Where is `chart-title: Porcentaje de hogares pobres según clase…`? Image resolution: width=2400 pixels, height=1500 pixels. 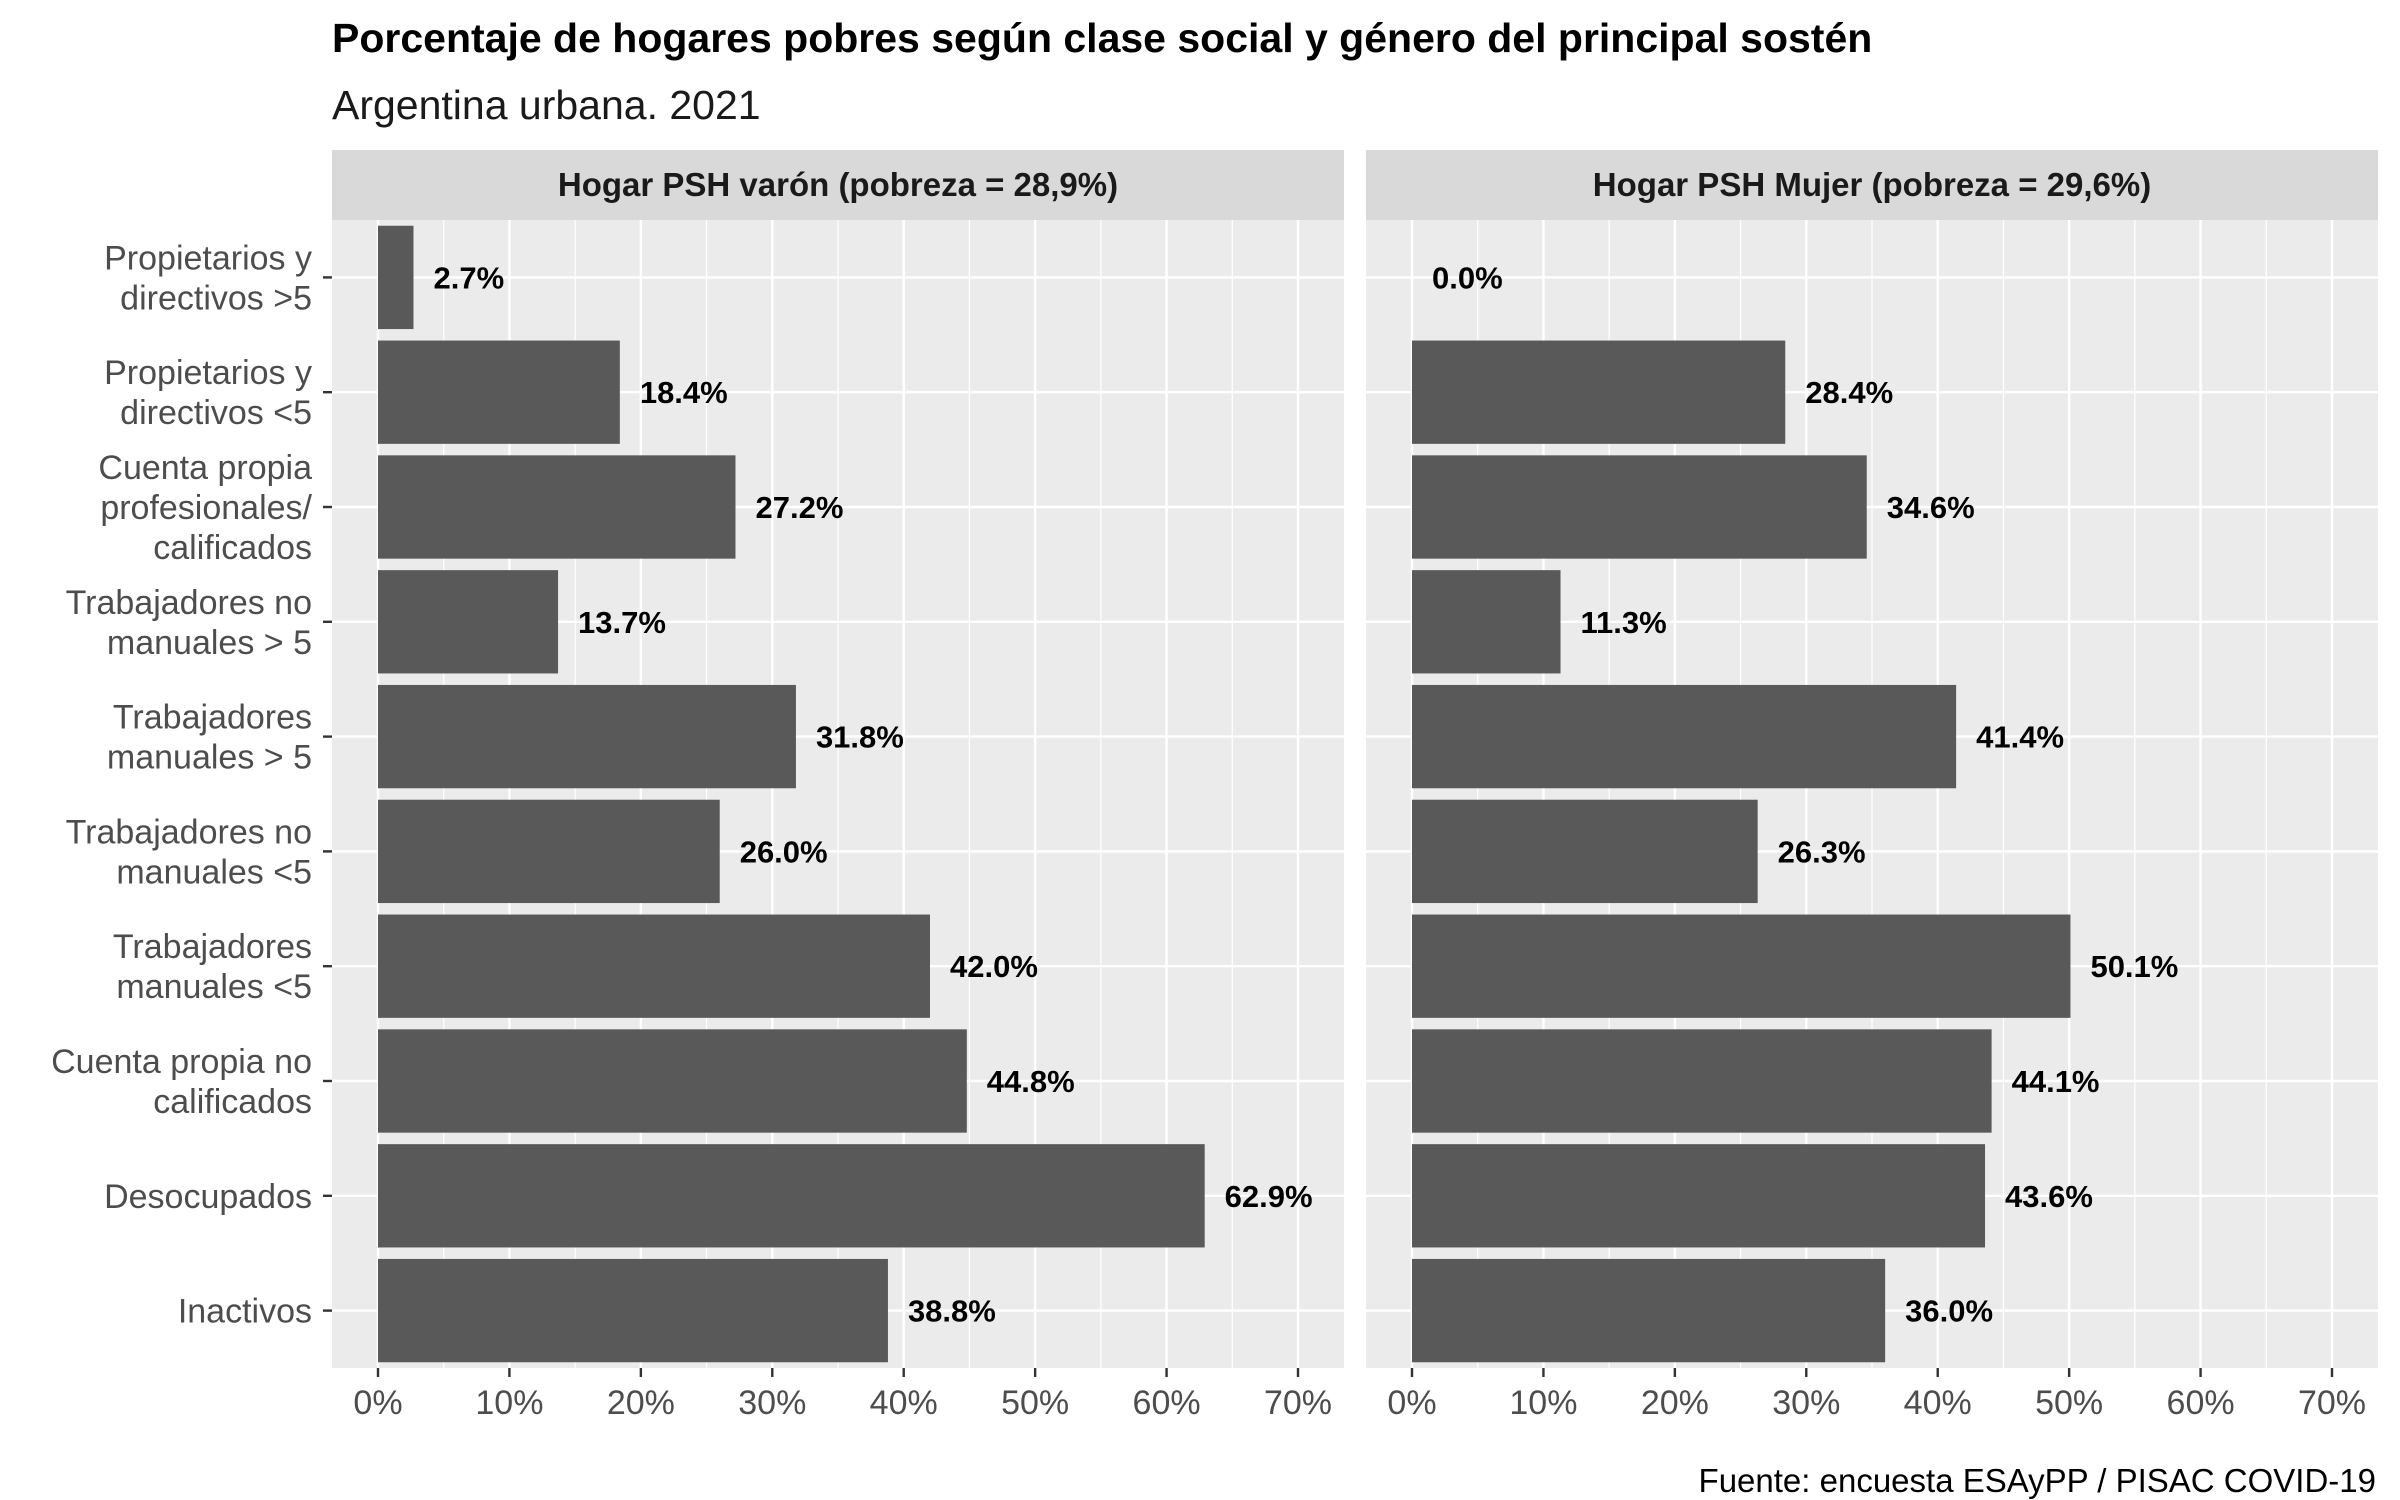
chart-title: Porcentaje de hogares pobres según clase… is located at coordinates (1102, 38).